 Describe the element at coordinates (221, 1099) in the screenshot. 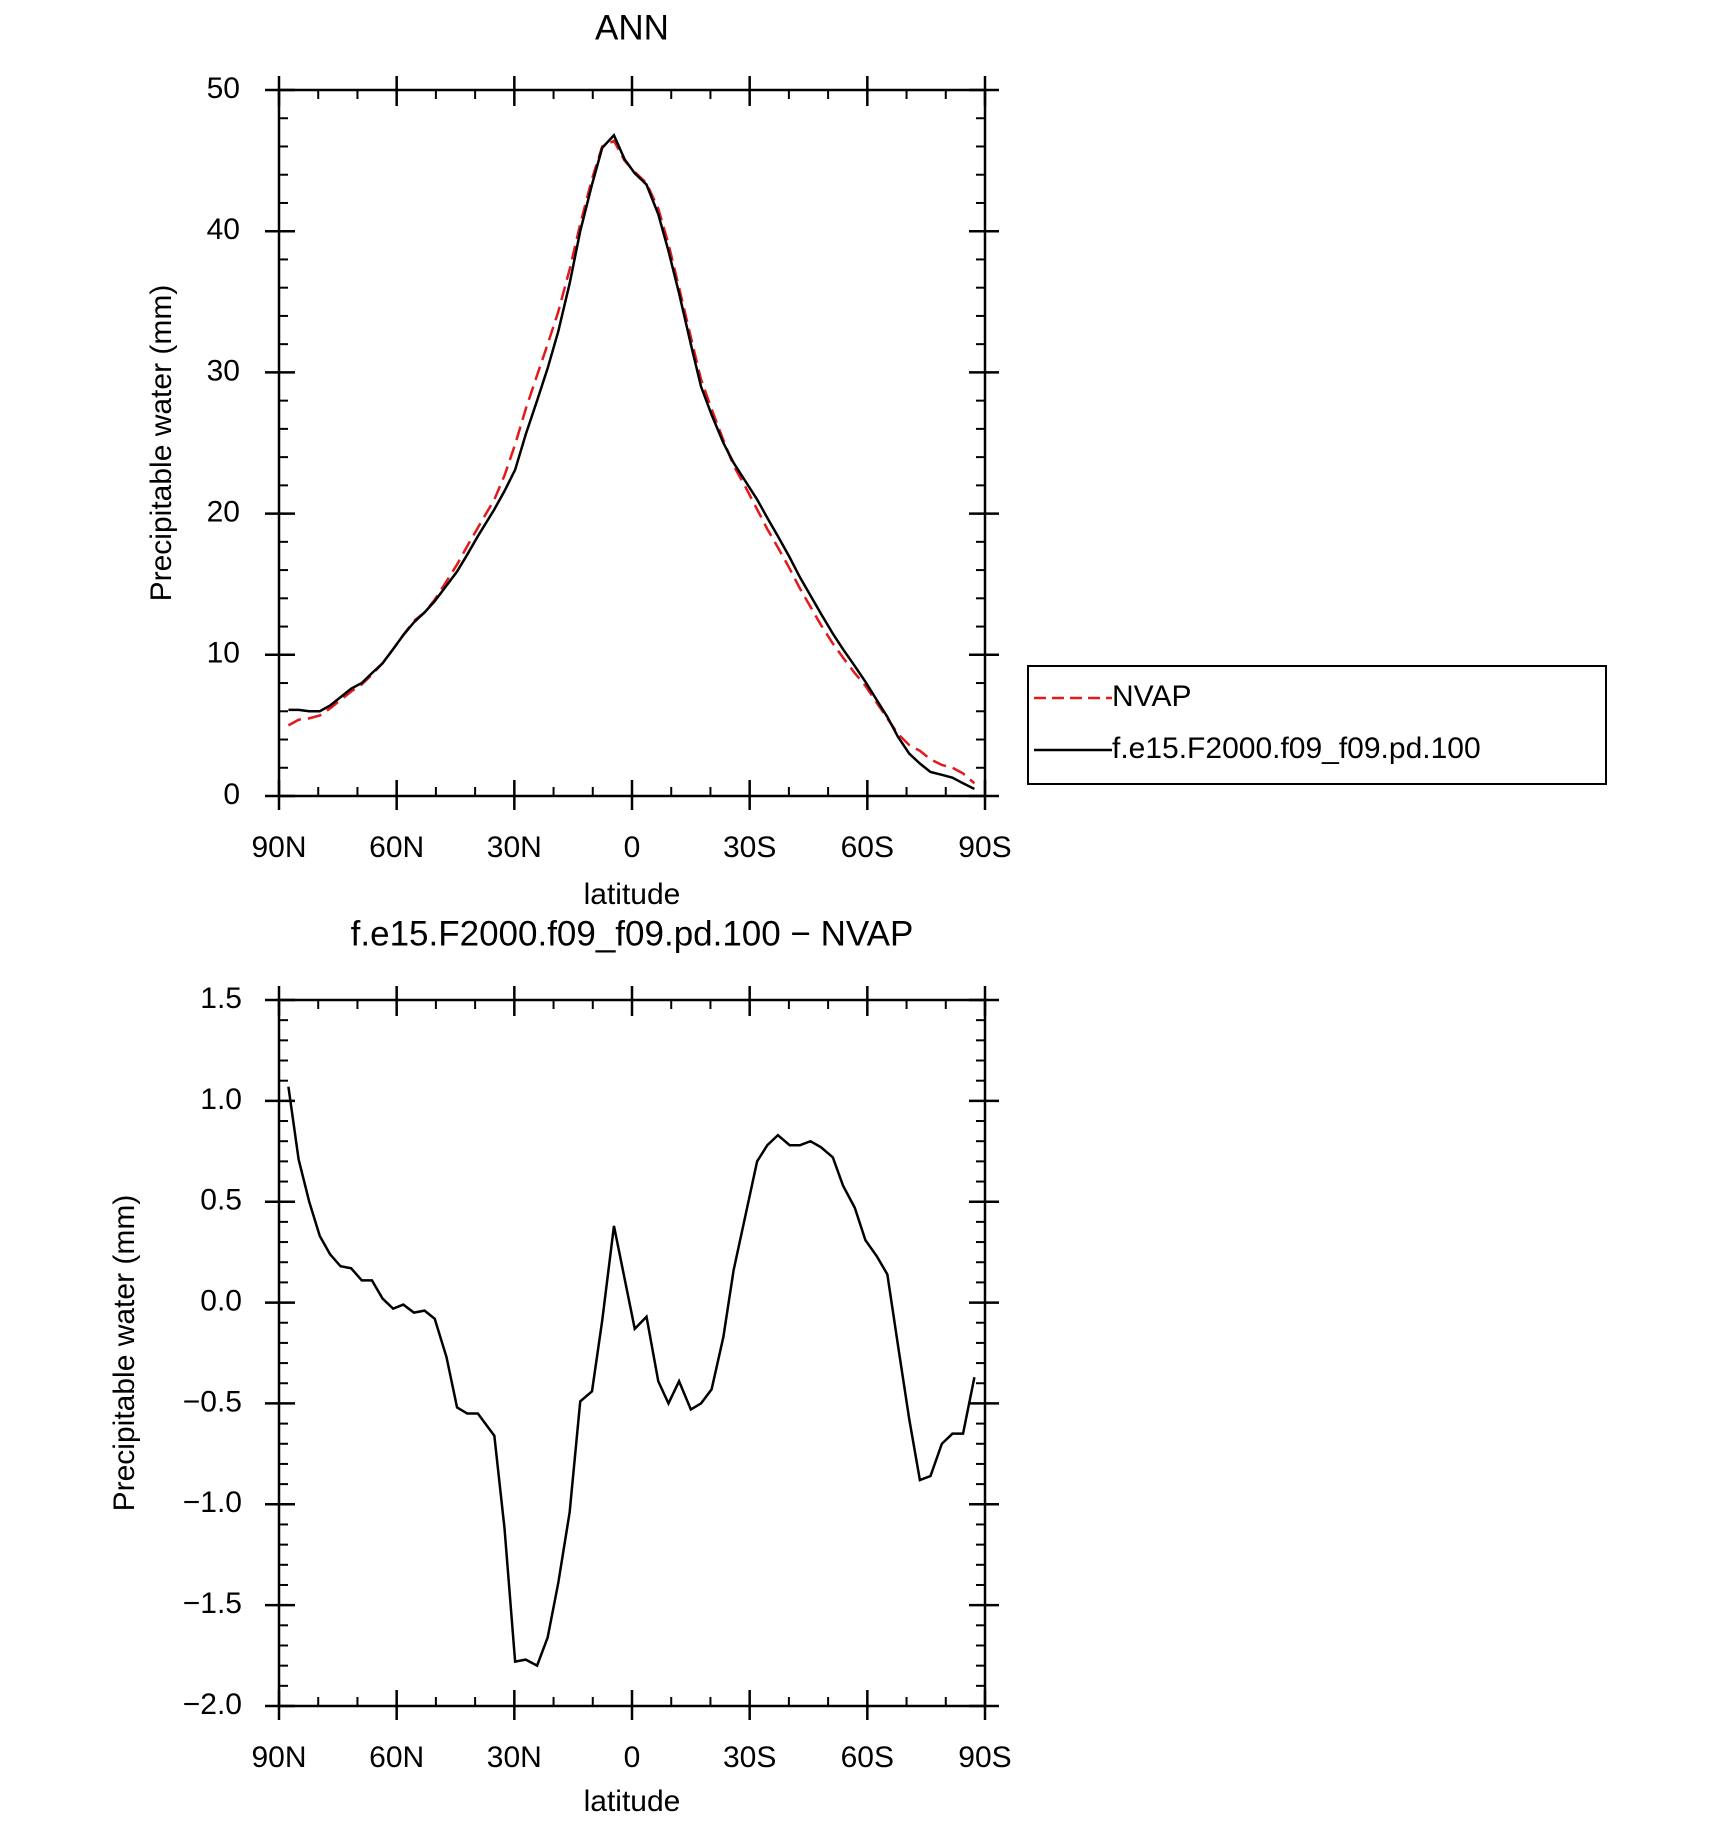

I see `y-tick-label: 1.0` at that location.